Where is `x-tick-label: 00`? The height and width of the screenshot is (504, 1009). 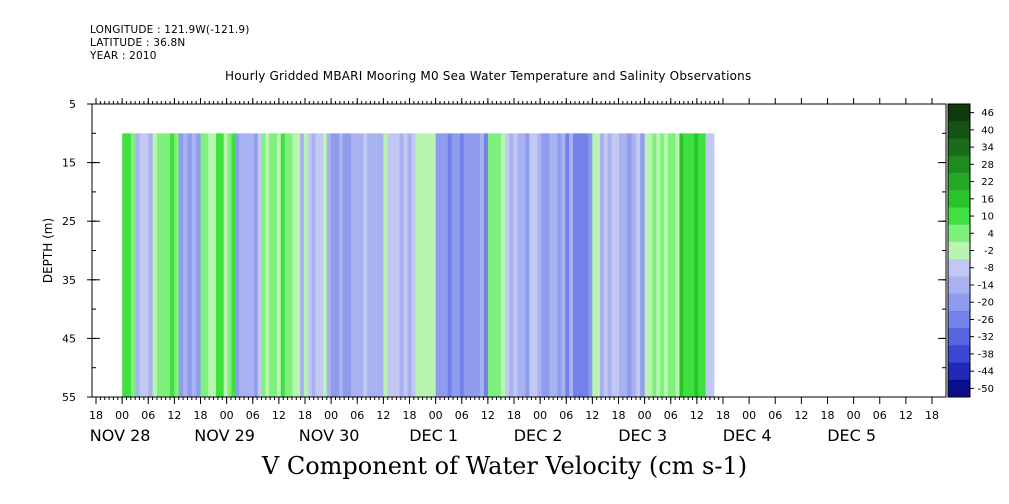
x-tick-label: 00 is located at coordinates (540, 415).